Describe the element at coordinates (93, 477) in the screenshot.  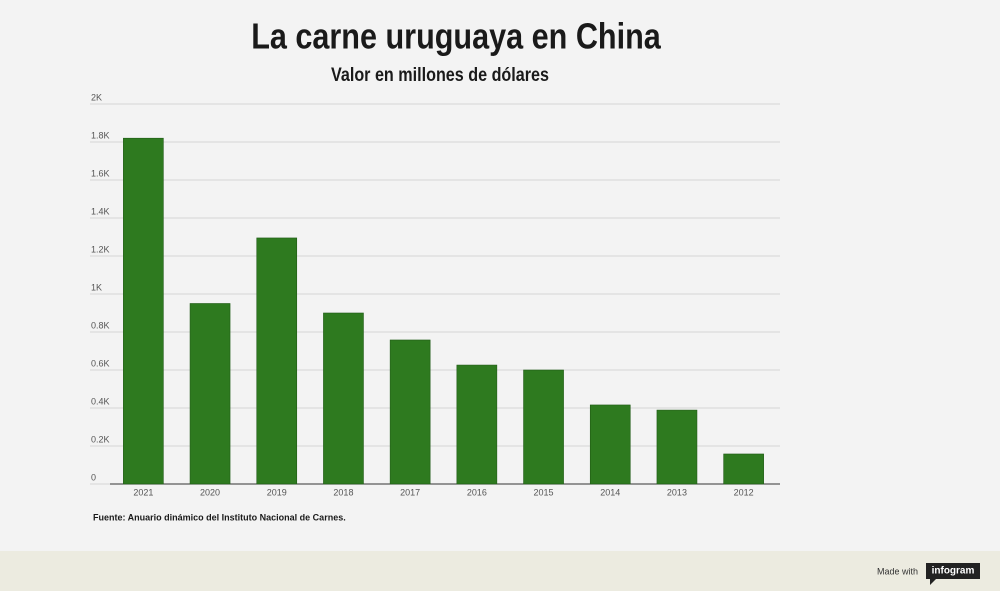
I see `y-tick-label: 0` at that location.